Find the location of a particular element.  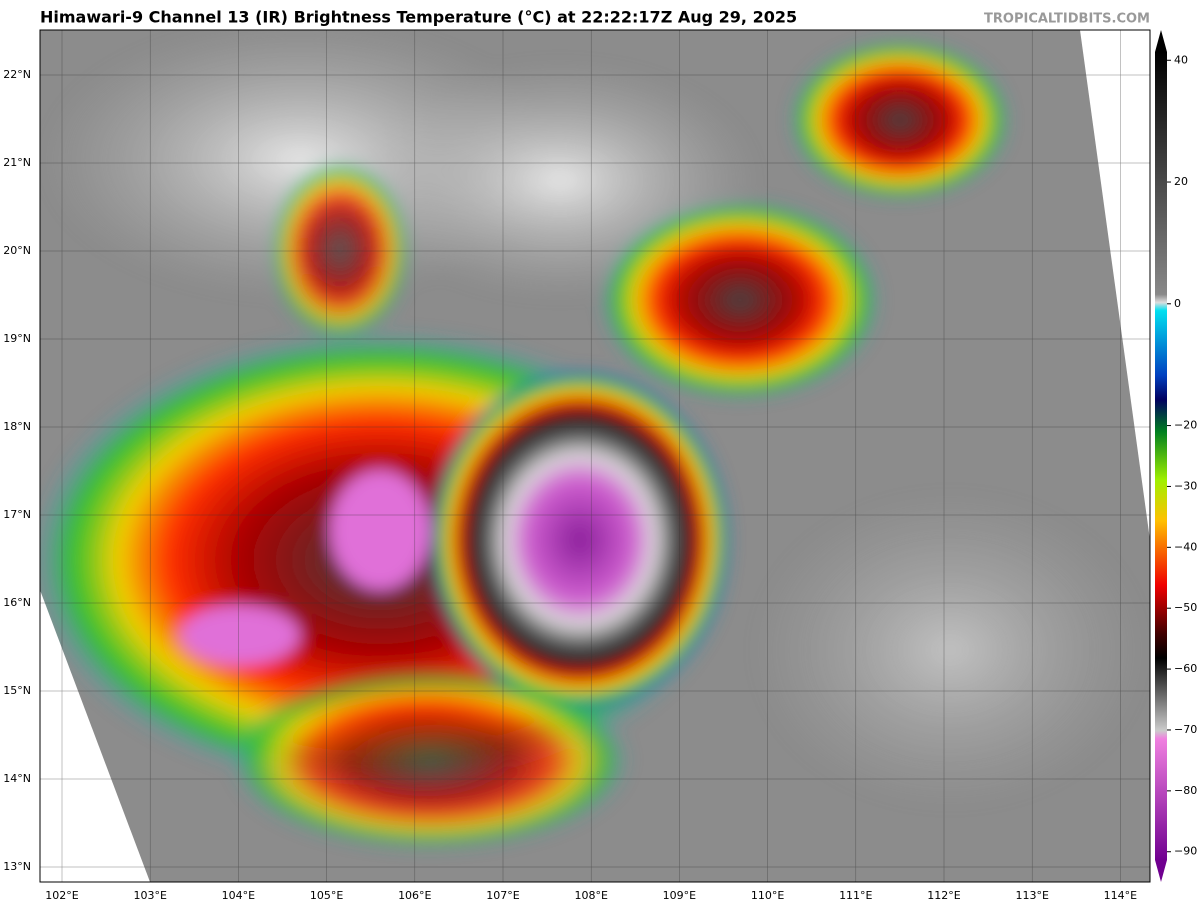

lon-label: 105°E is located at coordinates (326, 895).